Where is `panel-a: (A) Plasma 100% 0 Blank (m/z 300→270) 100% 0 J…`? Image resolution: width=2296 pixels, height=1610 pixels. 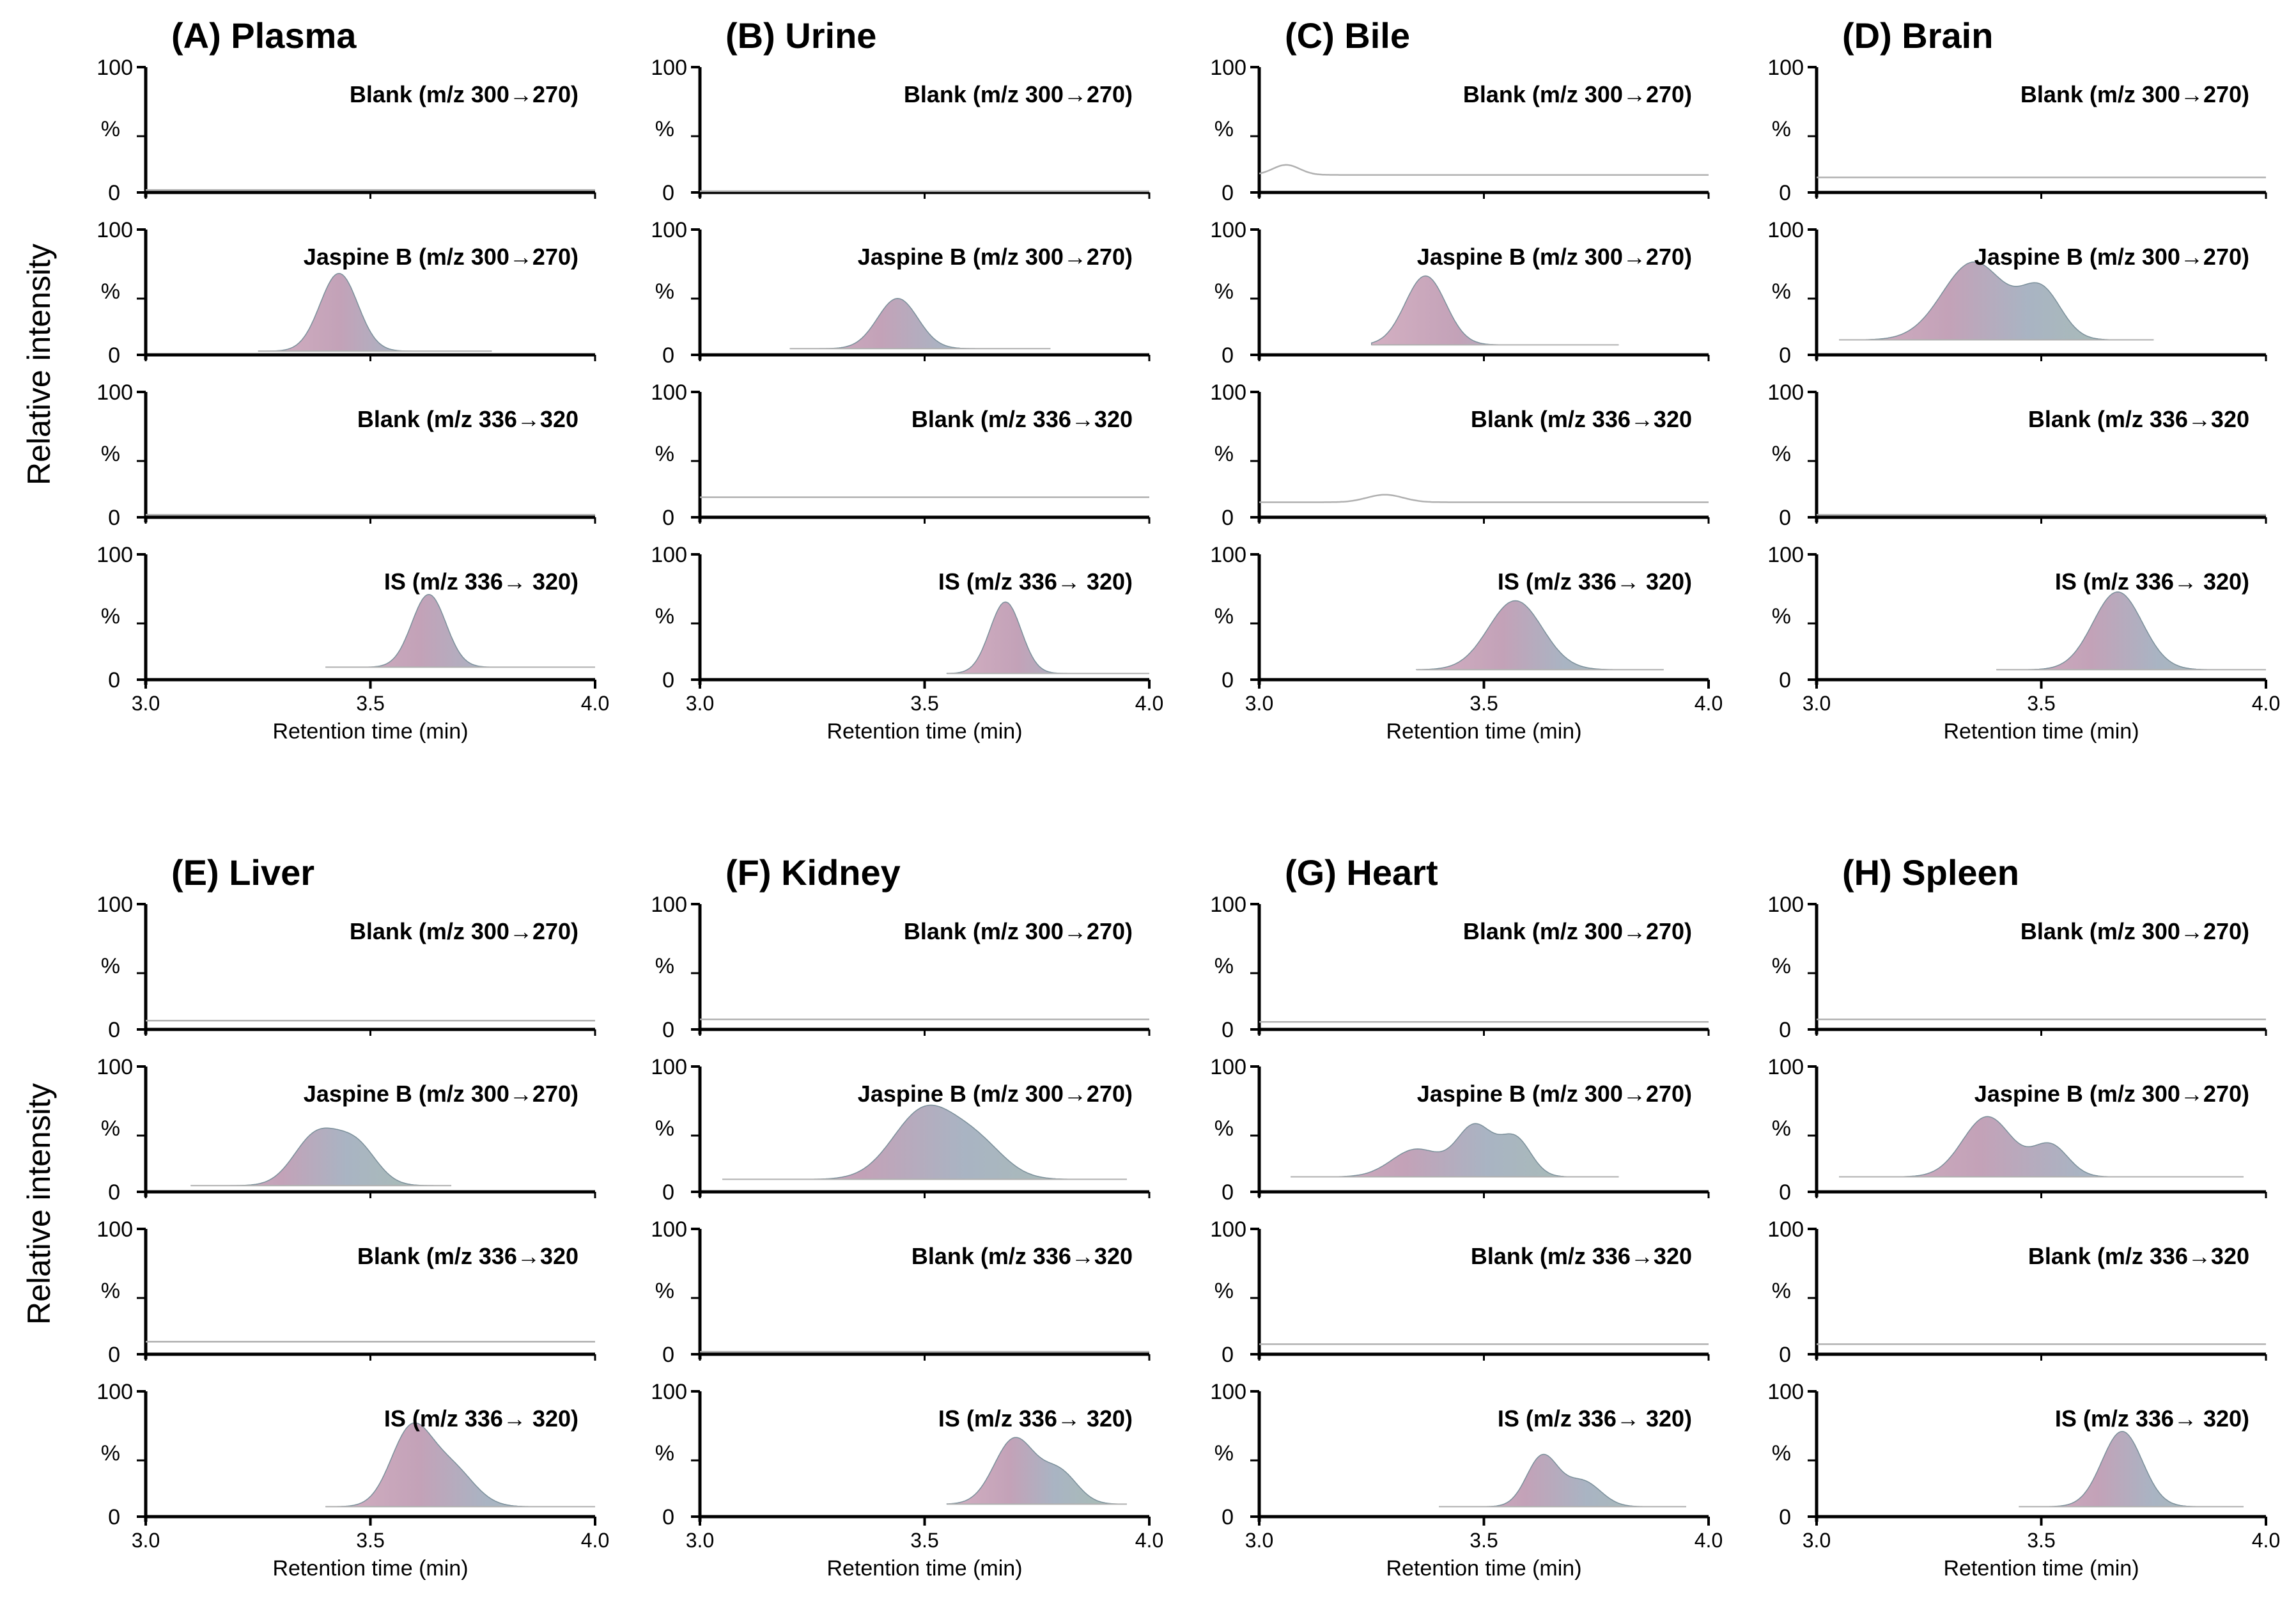 panel-a: (A) Plasma 100% 0 Blank (m/z 300→270) 100% 0 J… is located at coordinates (353, 380).